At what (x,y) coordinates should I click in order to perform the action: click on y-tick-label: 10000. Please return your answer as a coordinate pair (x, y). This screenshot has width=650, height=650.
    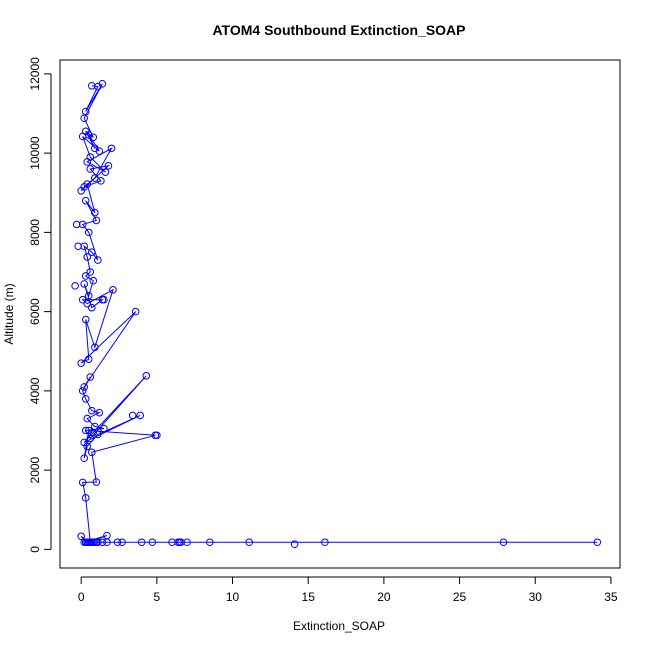
    Looking at the image, I should click on (35, 153).